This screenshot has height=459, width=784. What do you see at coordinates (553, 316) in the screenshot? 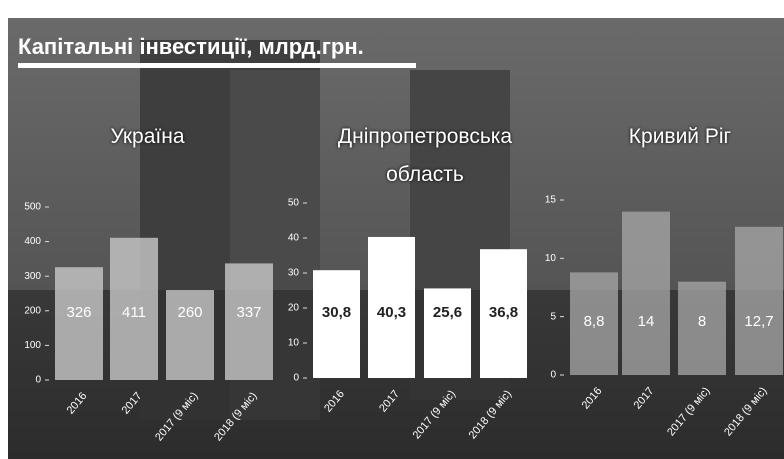
I see `y-tick-label: 5` at bounding box center [553, 316].